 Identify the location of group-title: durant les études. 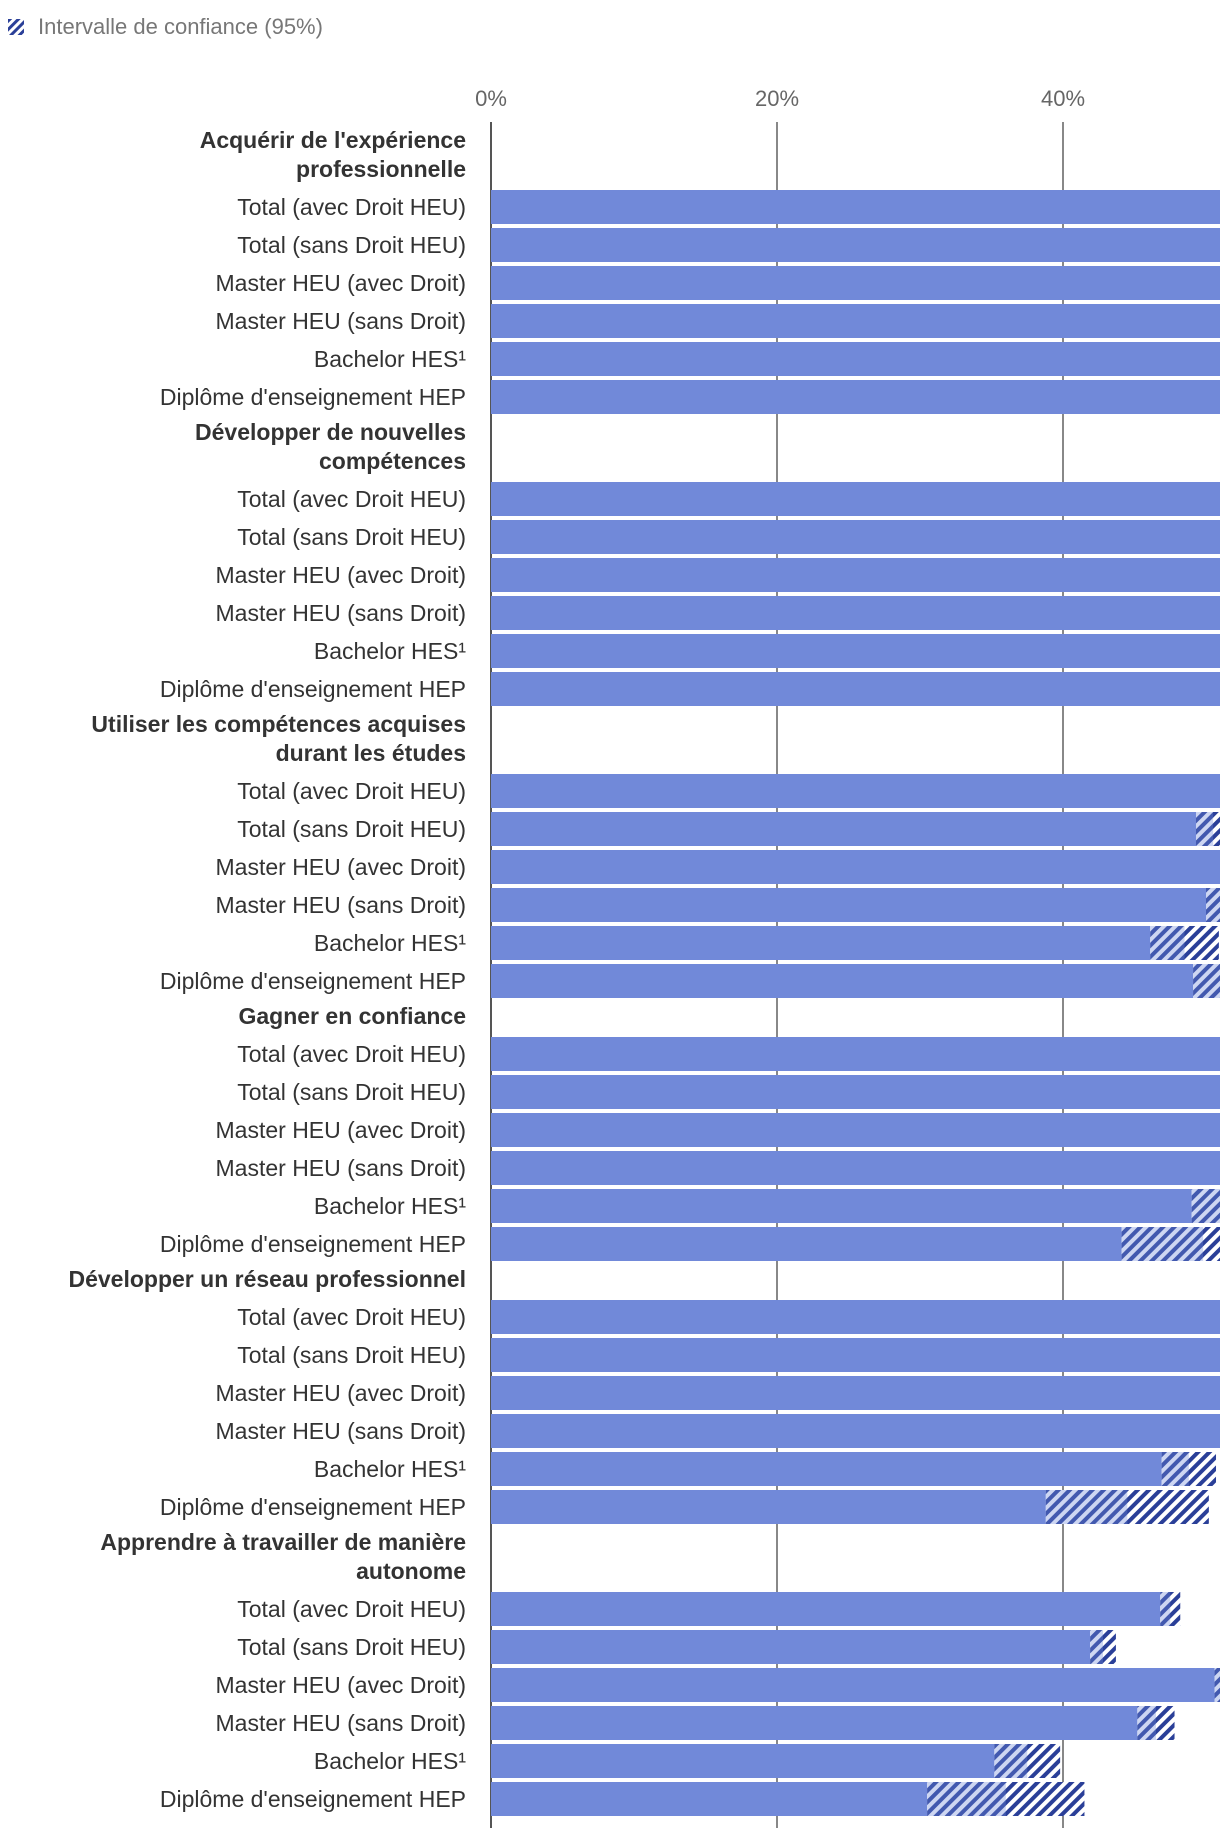
(371, 753).